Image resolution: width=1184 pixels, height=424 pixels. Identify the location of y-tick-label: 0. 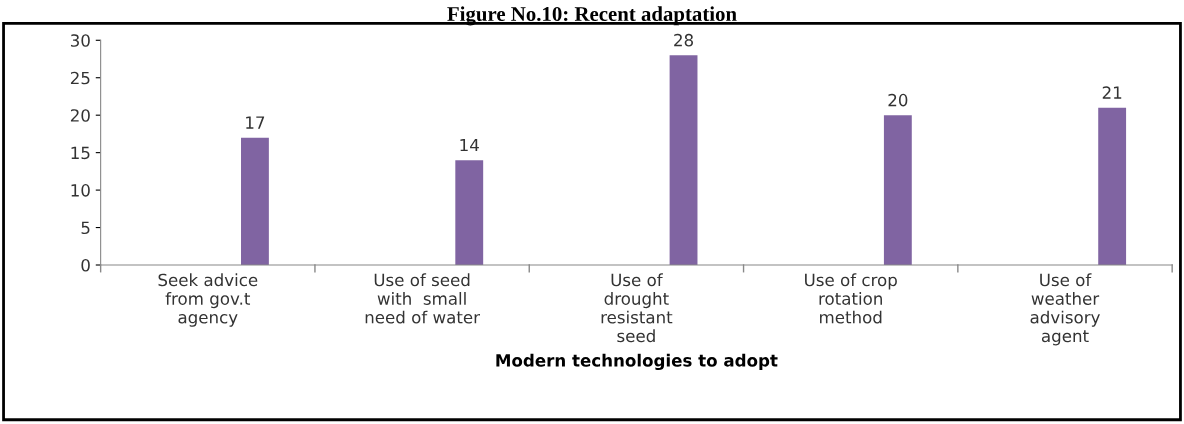
(85, 265).